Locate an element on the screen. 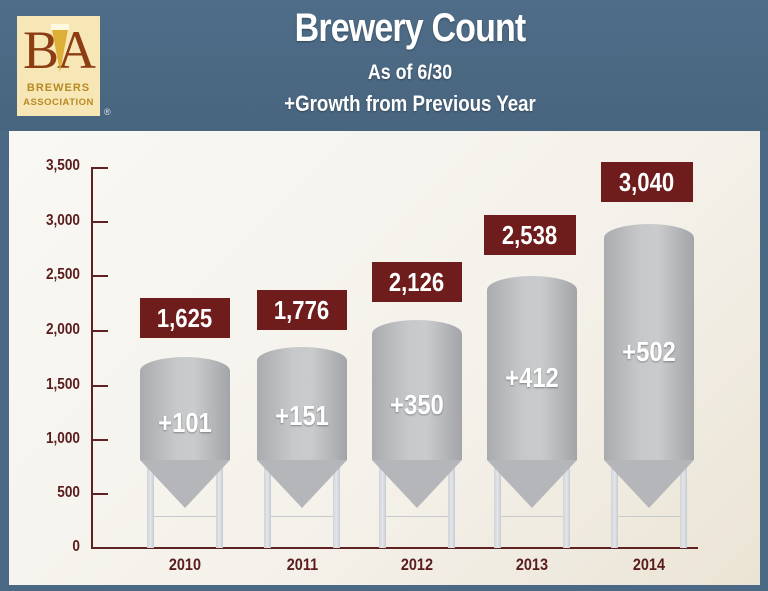 This screenshot has height=591, width=768. brewers-association-logo: BA BREWERS ASSOCIATION is located at coordinates (58, 66).